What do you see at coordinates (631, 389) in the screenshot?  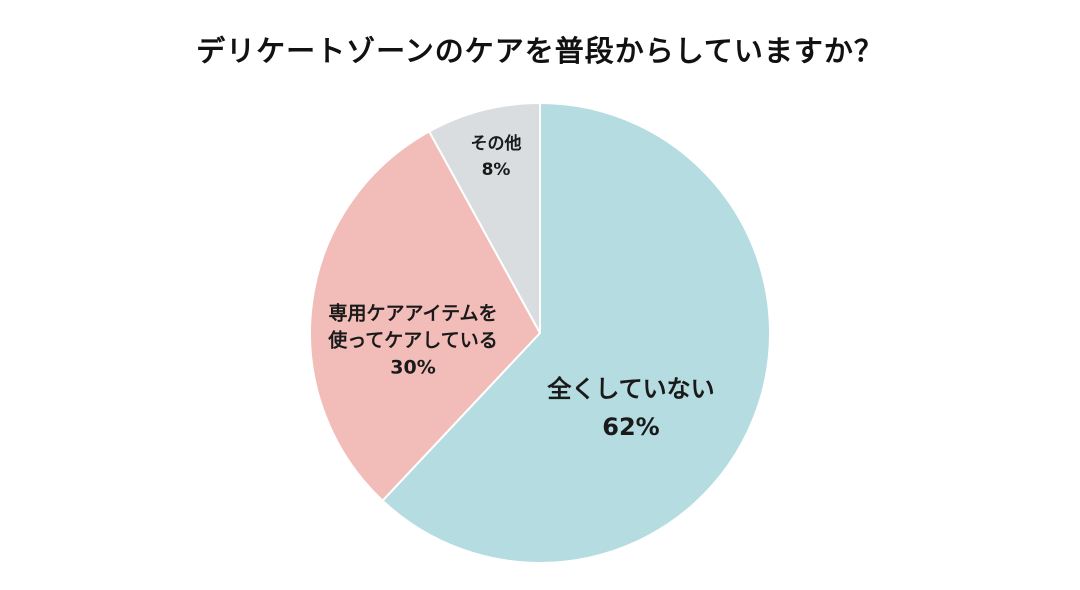 I see `slice-label-name: 全くしていない` at bounding box center [631, 389].